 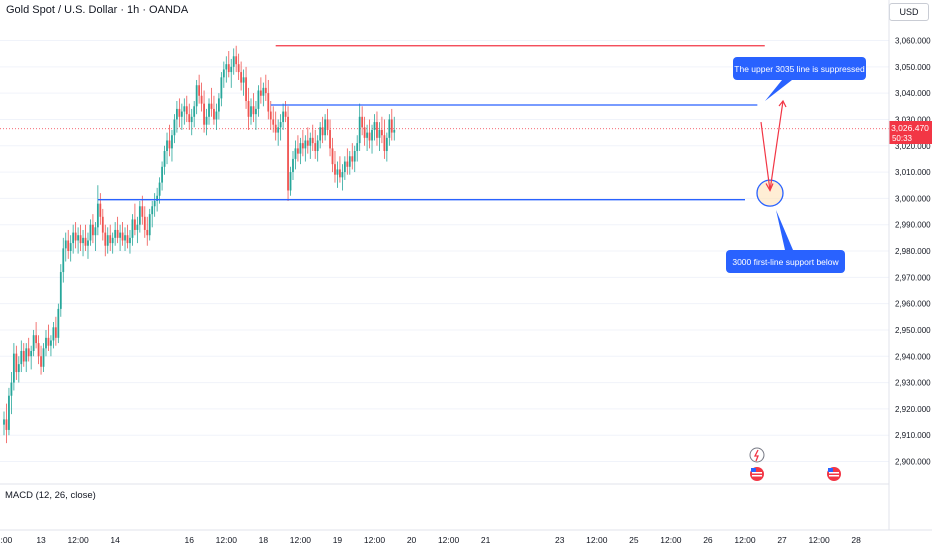 I want to click on price-tick-label: 3,030.000, so click(x=913, y=119).